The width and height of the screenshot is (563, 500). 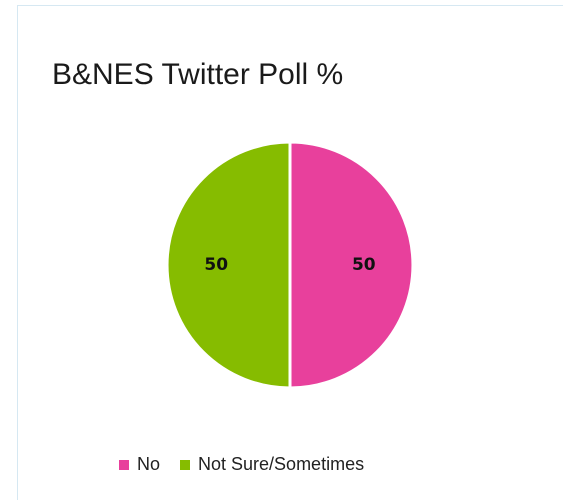 I want to click on legend-swatch-no, so click(x=124, y=464).